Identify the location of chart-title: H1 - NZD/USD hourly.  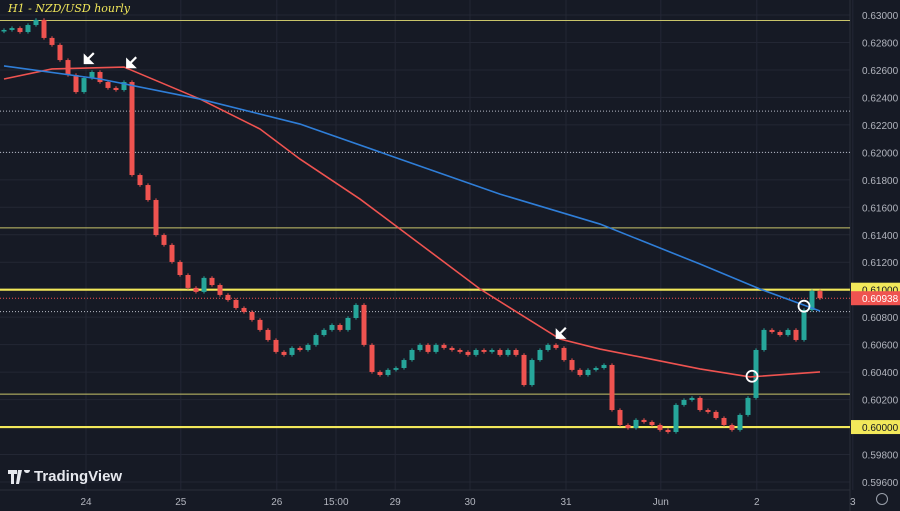
(69, 8).